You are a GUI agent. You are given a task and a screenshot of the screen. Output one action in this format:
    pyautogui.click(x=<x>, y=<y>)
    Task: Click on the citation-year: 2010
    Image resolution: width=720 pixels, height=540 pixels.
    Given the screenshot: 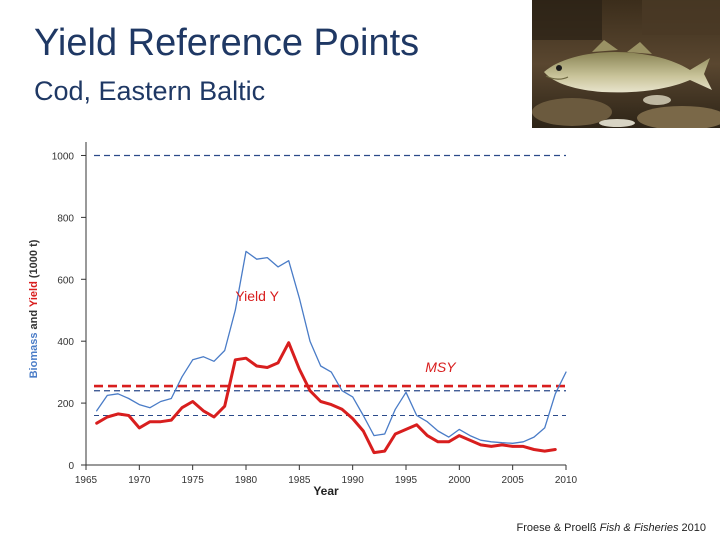 What is the action you would take?
    pyautogui.click(x=692, y=528)
    